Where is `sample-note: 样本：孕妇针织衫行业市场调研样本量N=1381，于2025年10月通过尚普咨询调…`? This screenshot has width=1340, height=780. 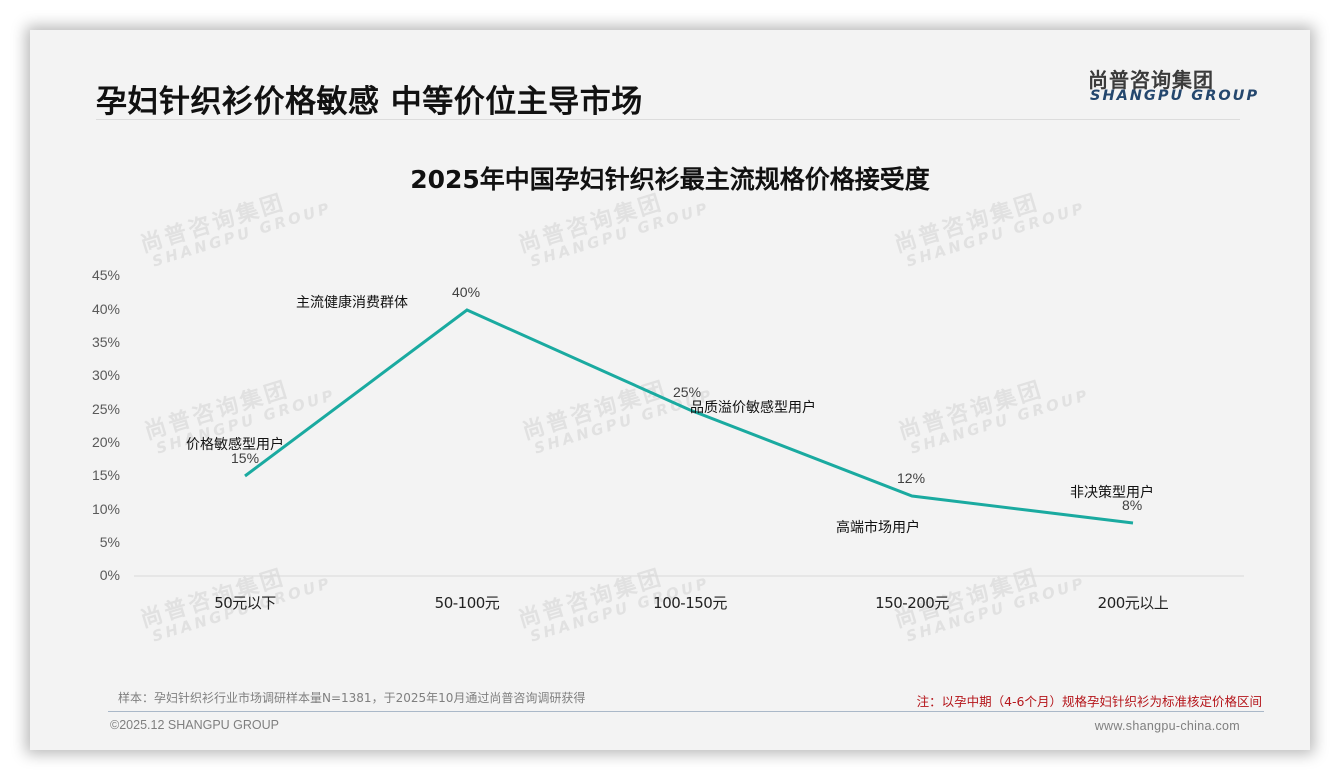 sample-note: 样本：孕妇针织衫行业市场调研样本量N=1381，于2025年10月通过尚普咨询调… is located at coordinates (352, 698).